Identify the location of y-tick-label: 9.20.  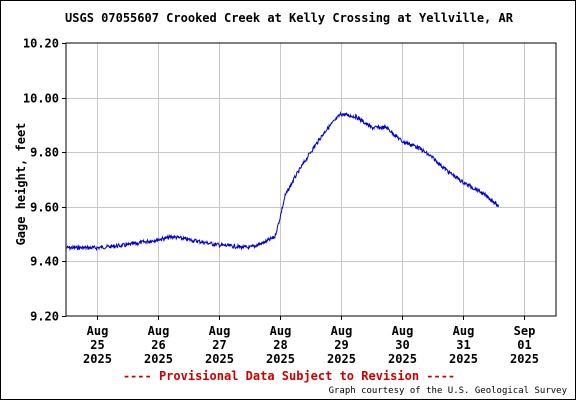
(44, 317).